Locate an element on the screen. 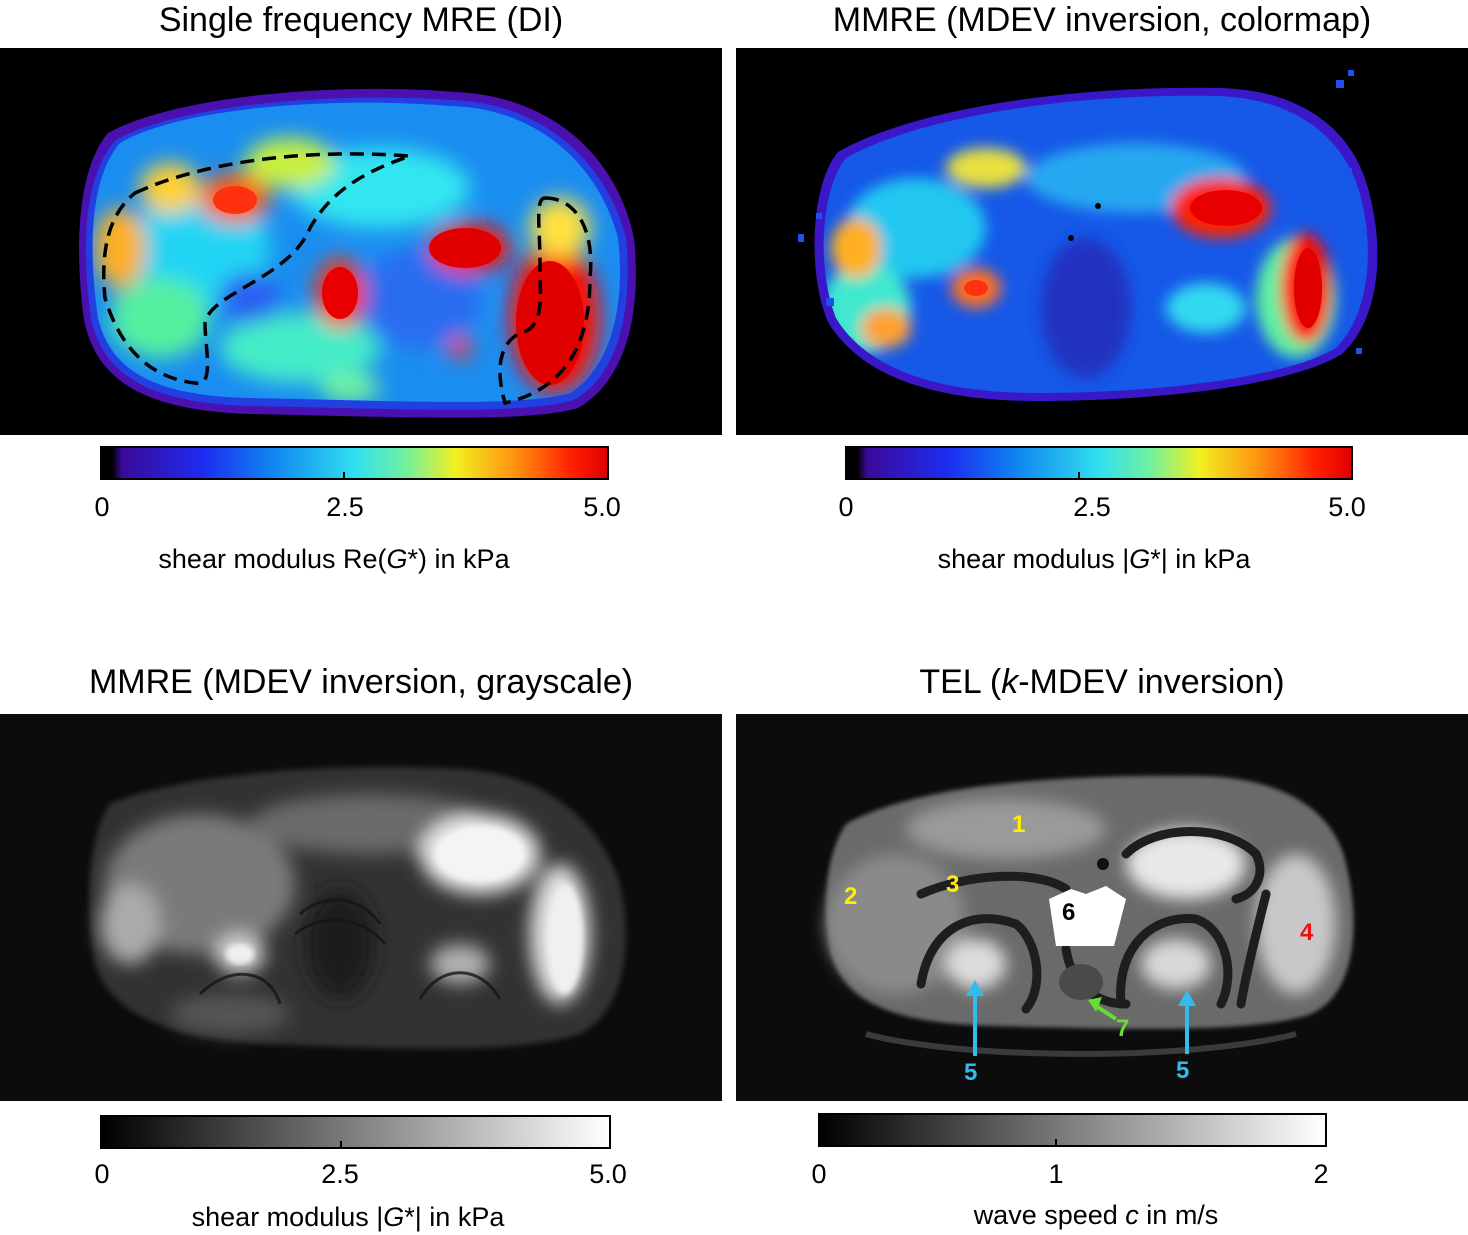 The height and width of the screenshot is (1235, 1468). panel-title-mmre-grayscale: MMRE (MDEV inversion, grayscale) is located at coordinates (361, 682).